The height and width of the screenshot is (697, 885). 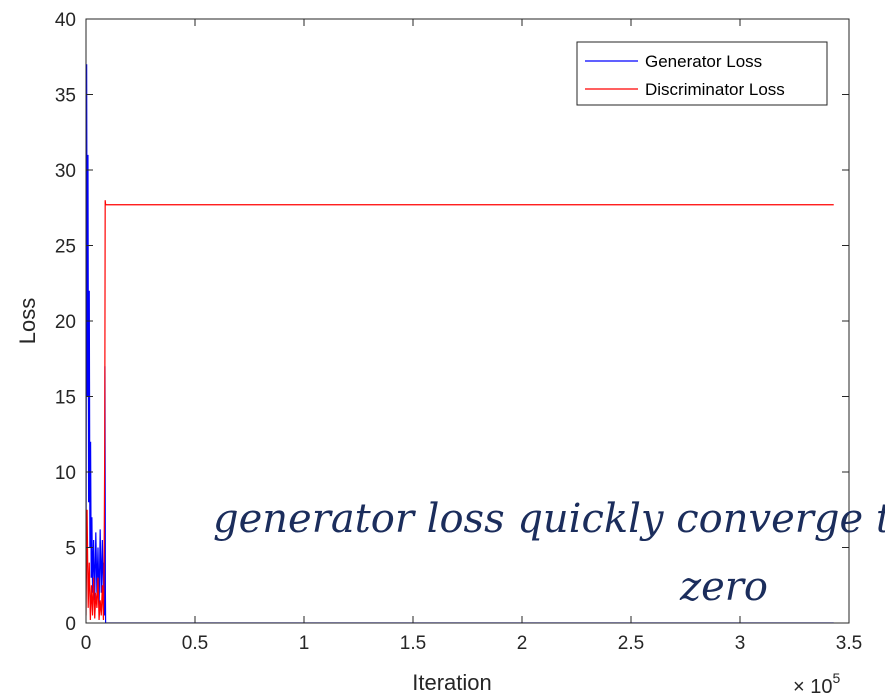 What do you see at coordinates (715, 89) in the screenshot?
I see `legend-label-discriminator: Discriminator Loss` at bounding box center [715, 89].